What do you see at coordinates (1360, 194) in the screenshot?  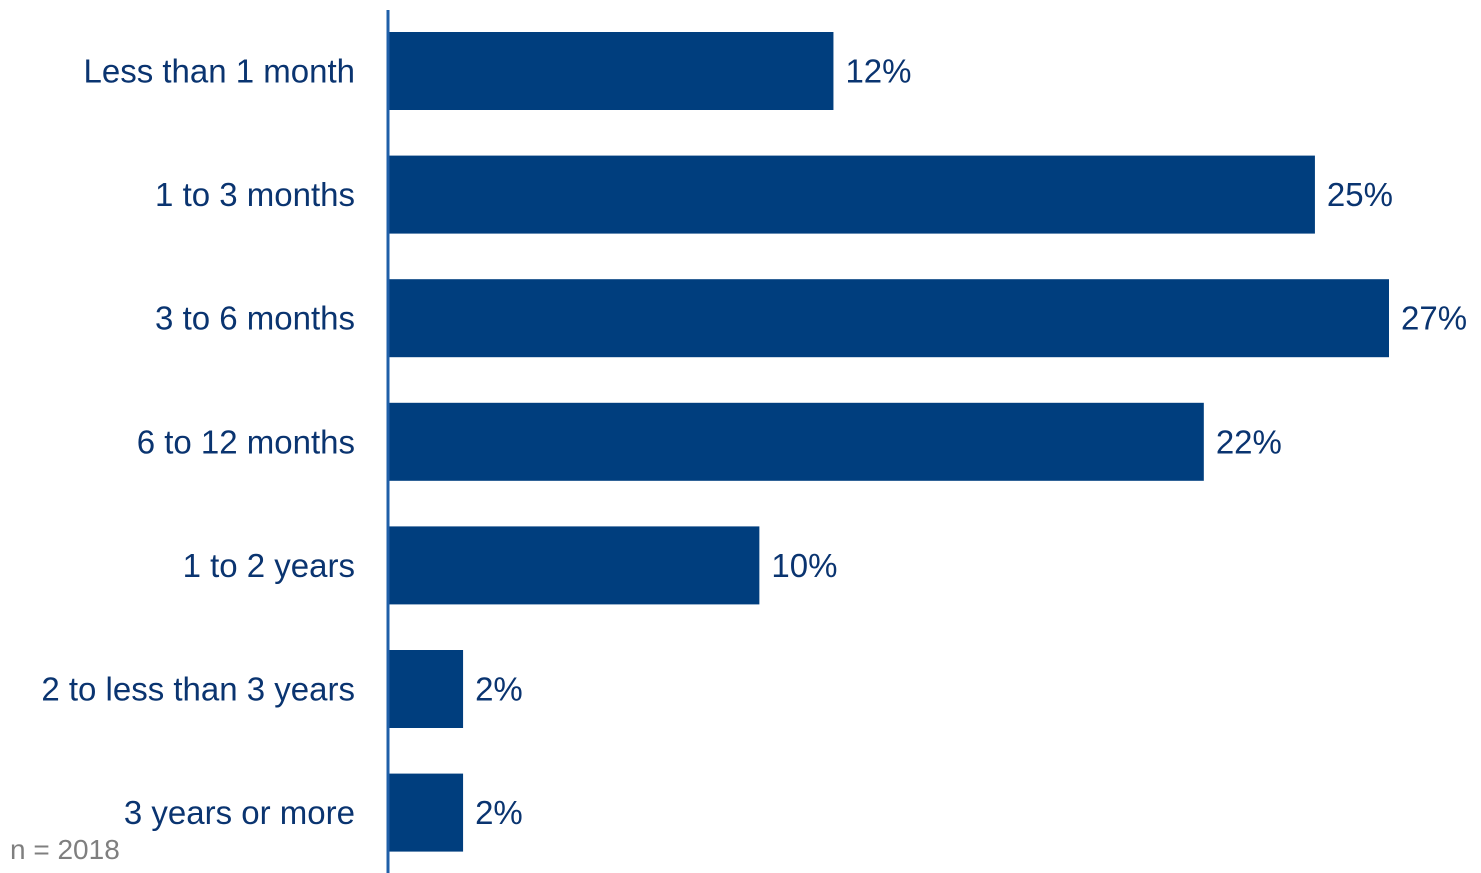 I see `value-label-1: 25%` at bounding box center [1360, 194].